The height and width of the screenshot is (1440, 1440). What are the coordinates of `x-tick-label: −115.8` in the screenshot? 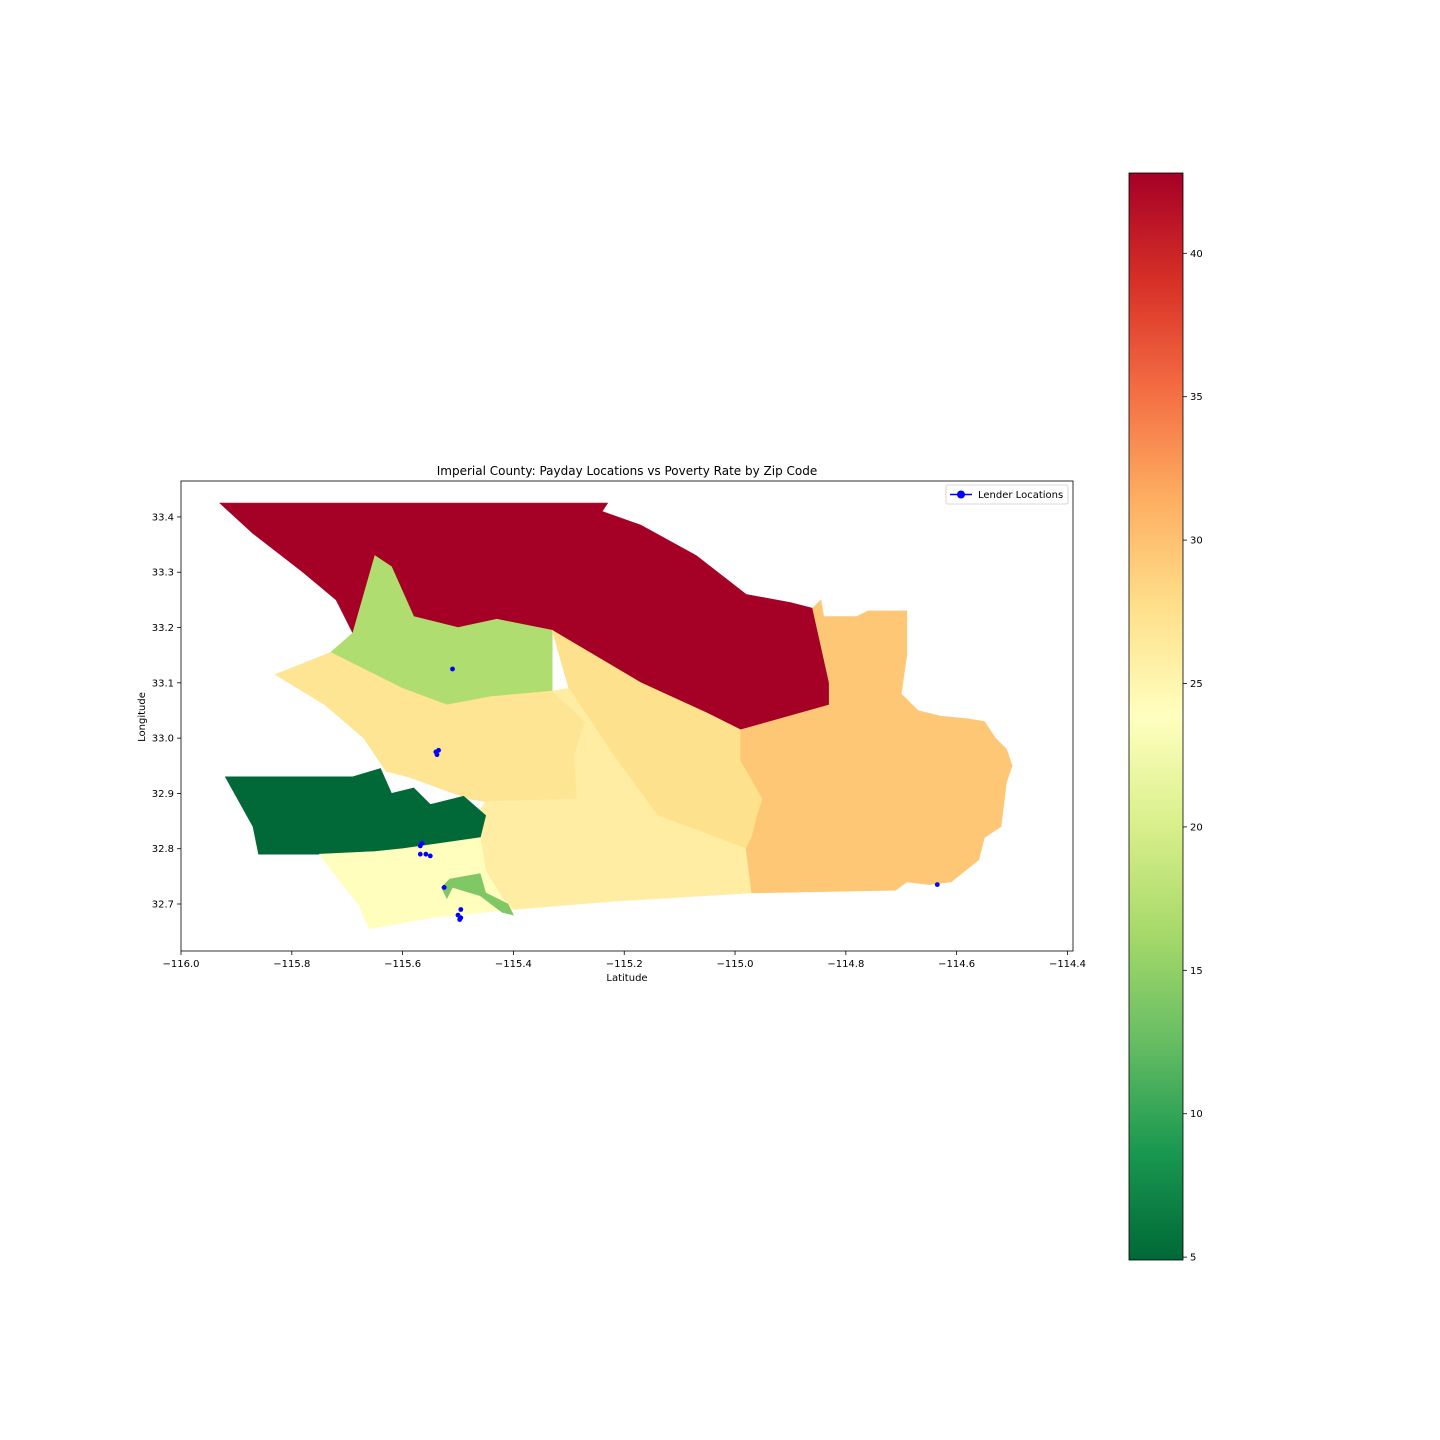 It's located at (291, 964).